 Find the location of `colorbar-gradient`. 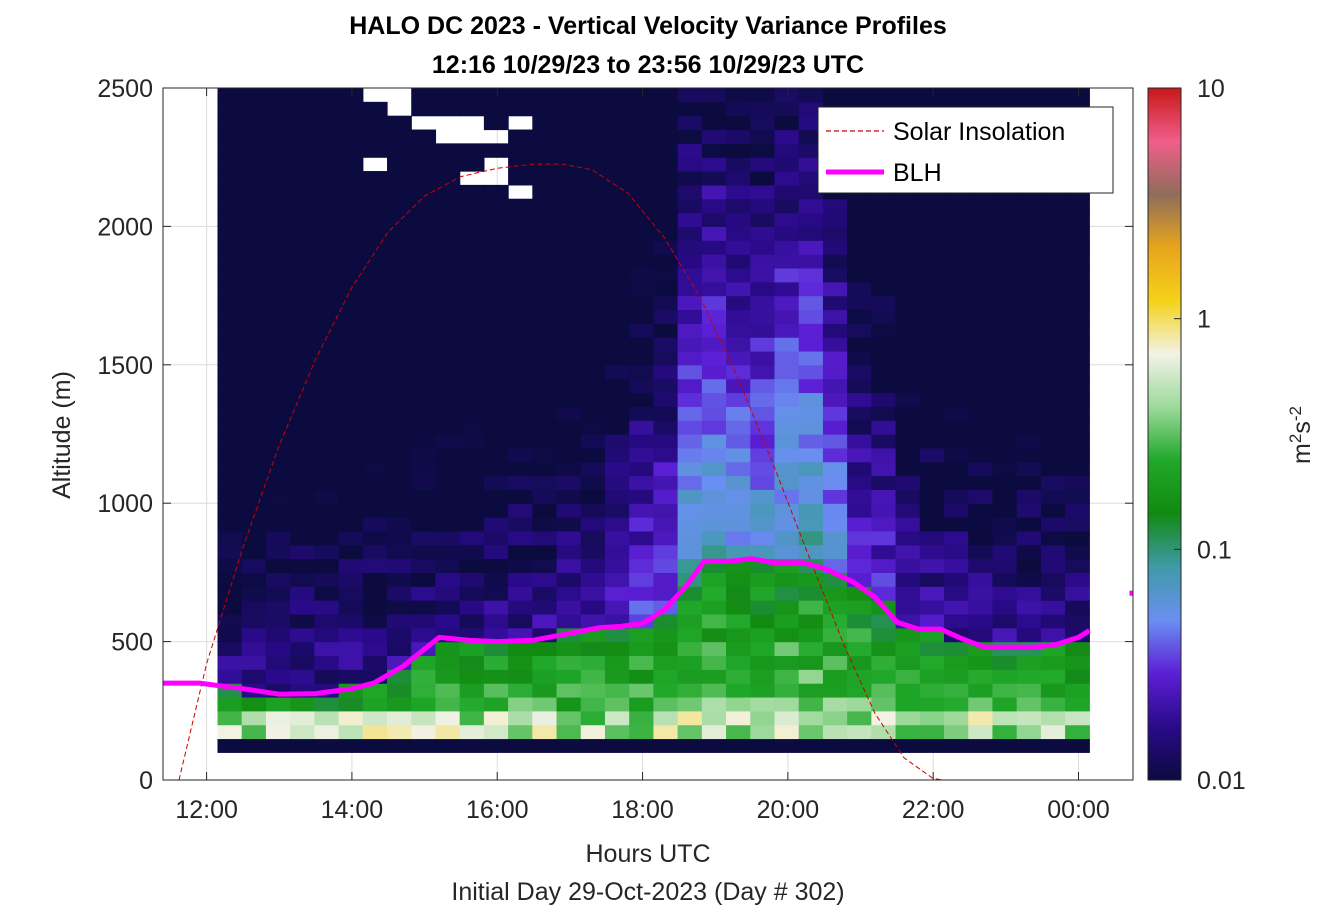

colorbar-gradient is located at coordinates (1164, 434).